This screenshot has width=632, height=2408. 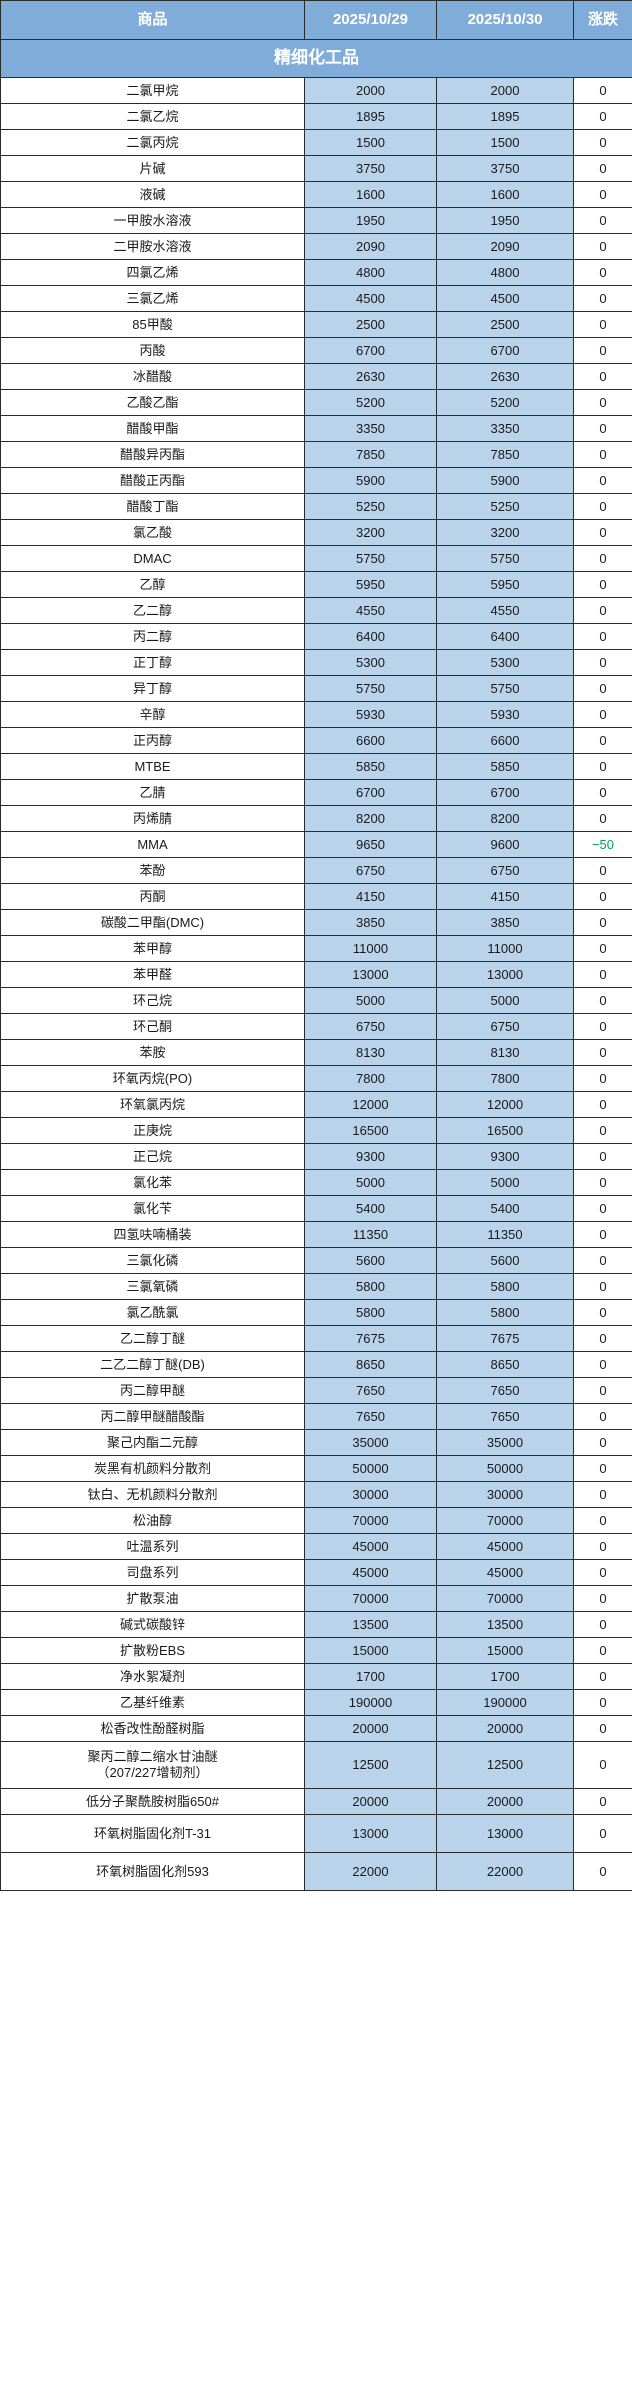 I want to click on cell-price-date-1: 4550, so click(x=370, y=610).